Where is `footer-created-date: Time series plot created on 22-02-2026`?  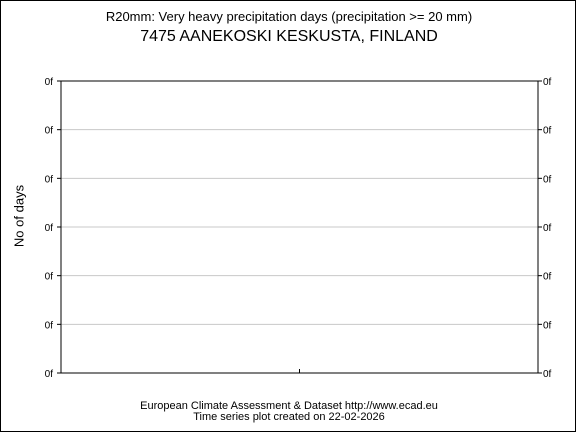
footer-created-date: Time series plot created on 22-02-2026 is located at coordinates (289, 417).